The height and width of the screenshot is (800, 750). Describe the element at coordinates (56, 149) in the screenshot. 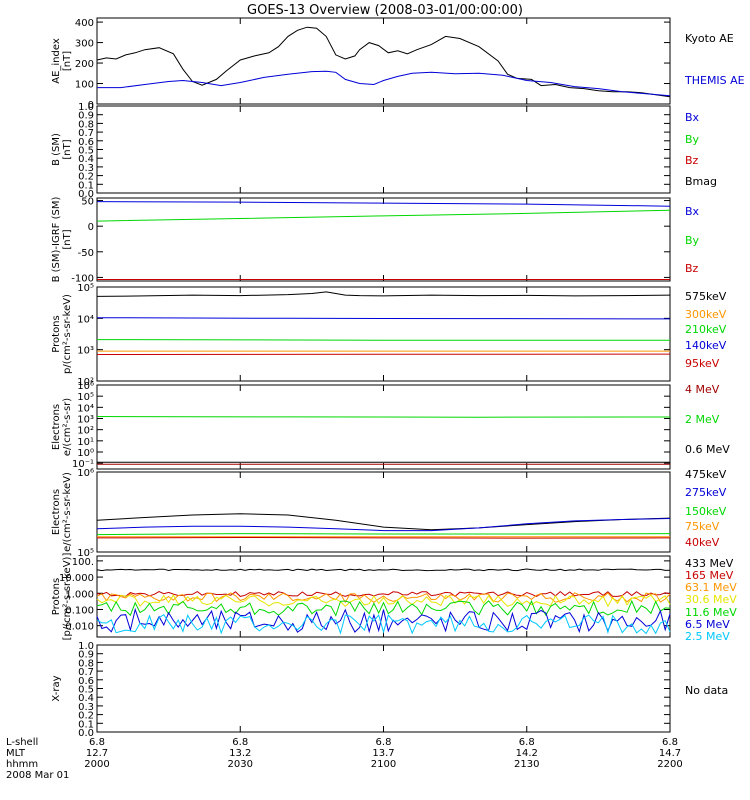

I see `y-axis-label: B (SM)` at that location.